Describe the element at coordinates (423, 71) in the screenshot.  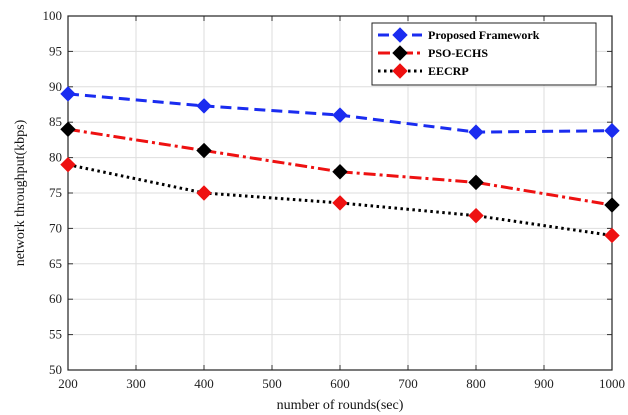
I see `legend-item: EECRP` at that location.